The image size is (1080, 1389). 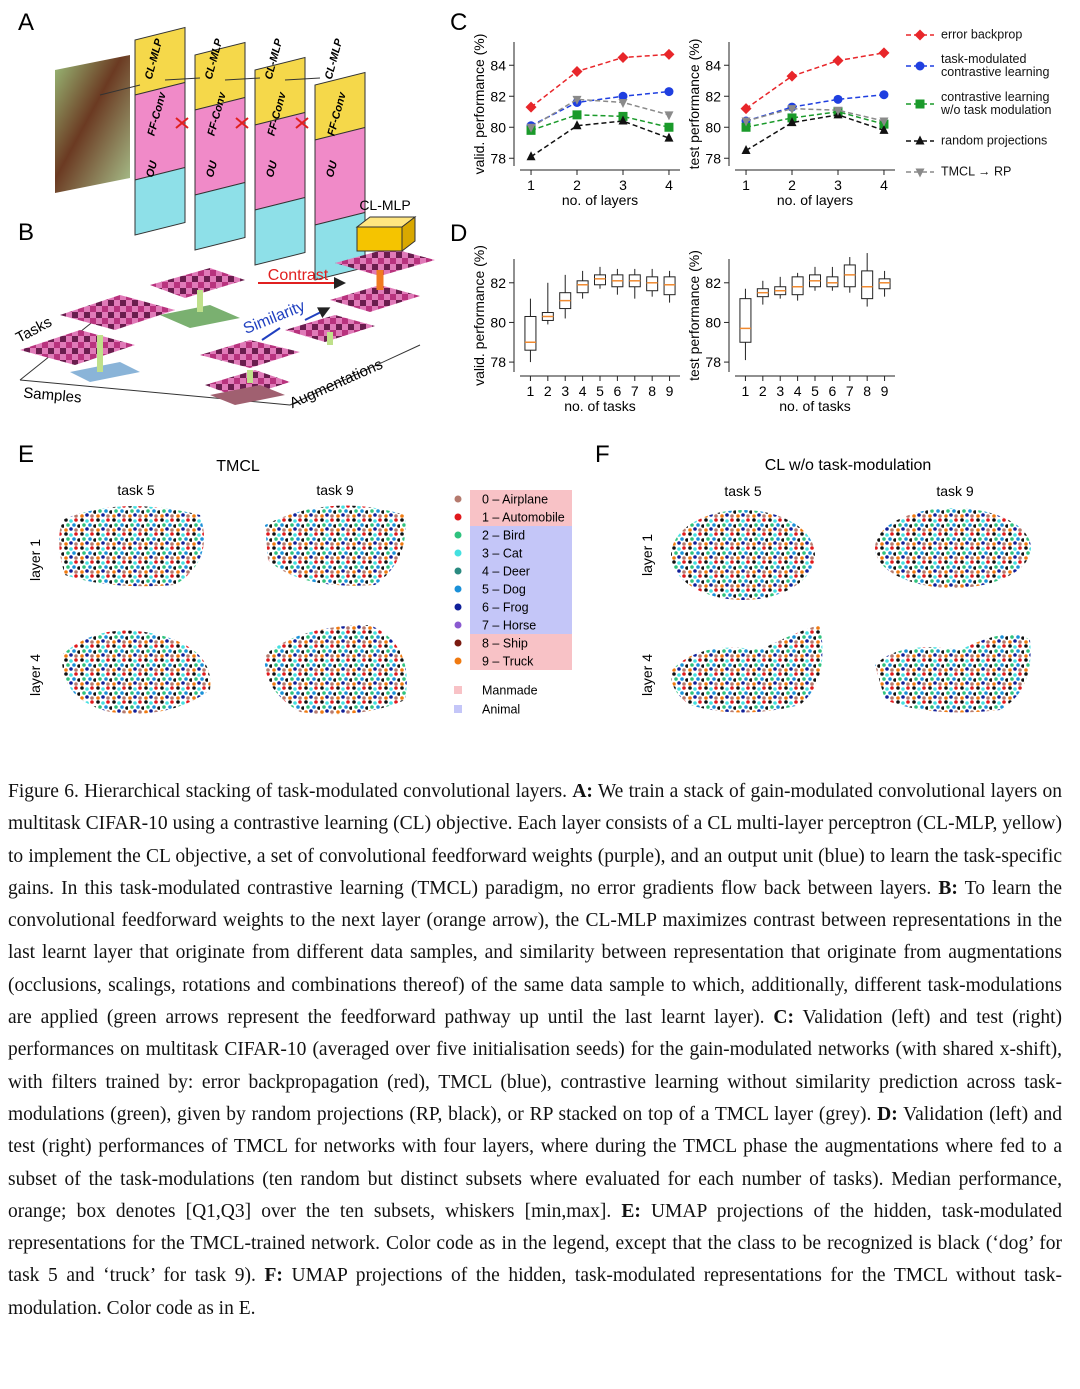 What do you see at coordinates (509, 626) in the screenshot?
I see `class-label: 7 – Horse` at bounding box center [509, 626].